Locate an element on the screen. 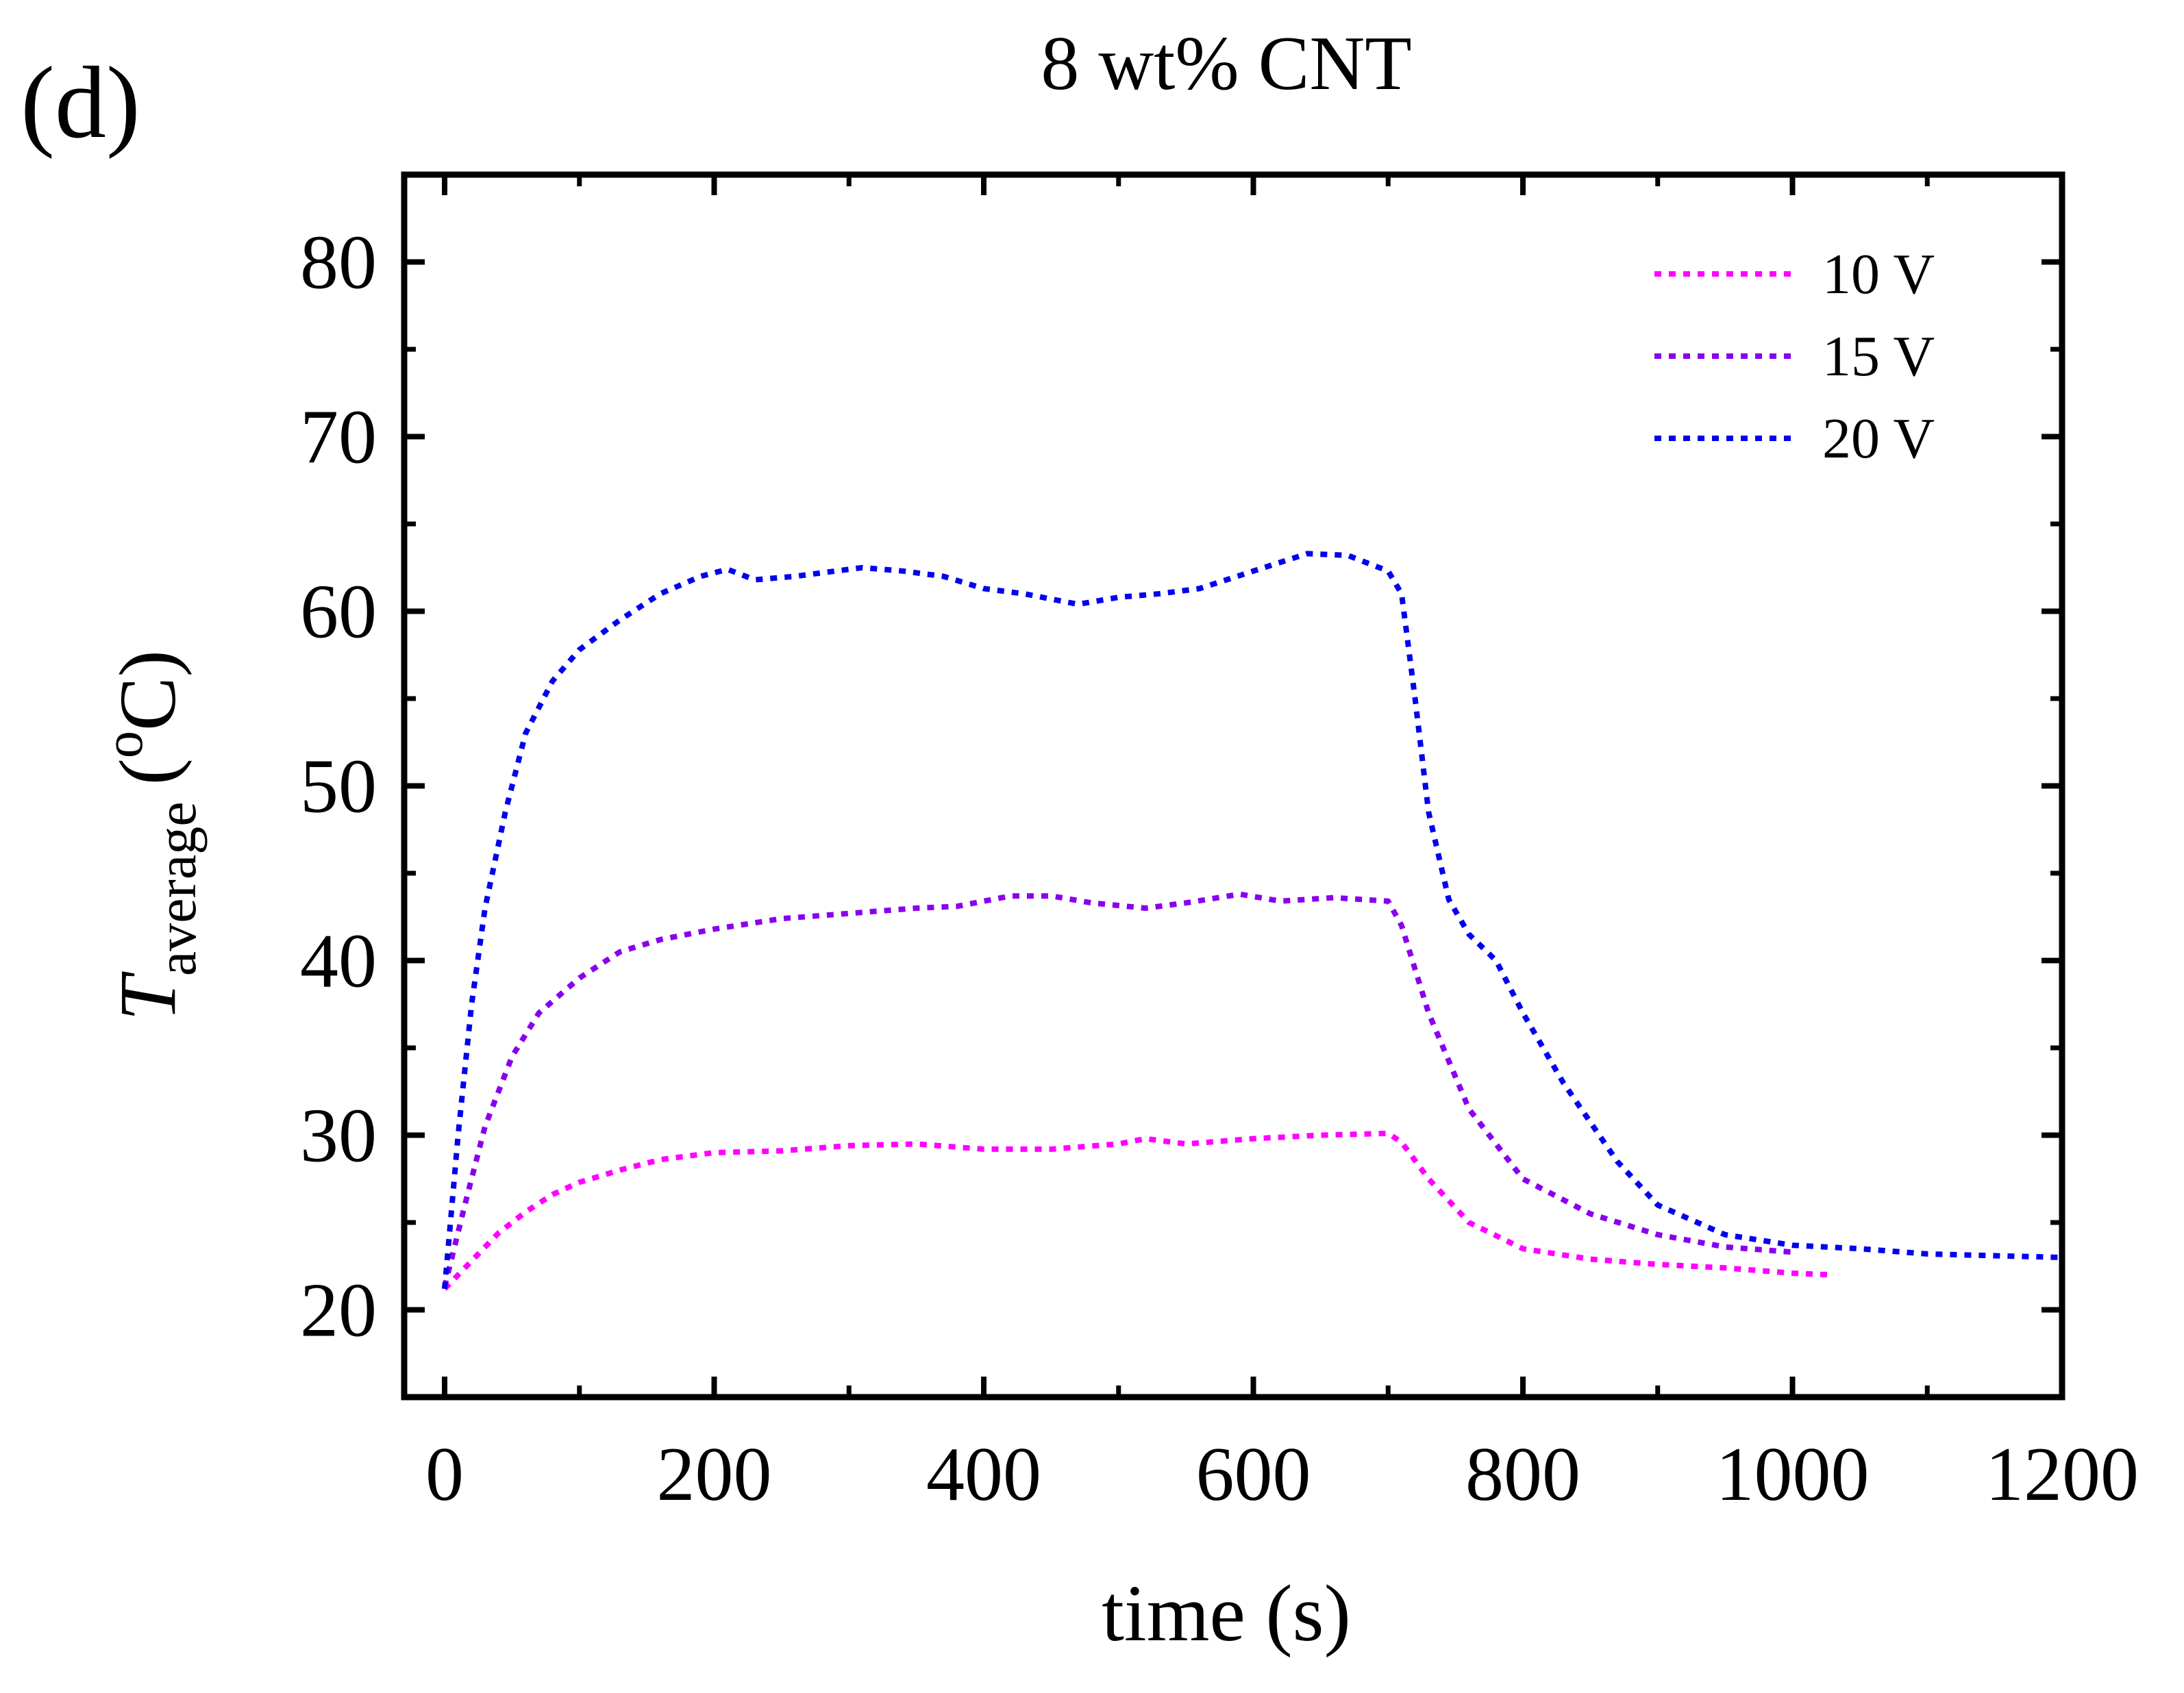  y-label-symbol: T is located at coordinates (148, 996).